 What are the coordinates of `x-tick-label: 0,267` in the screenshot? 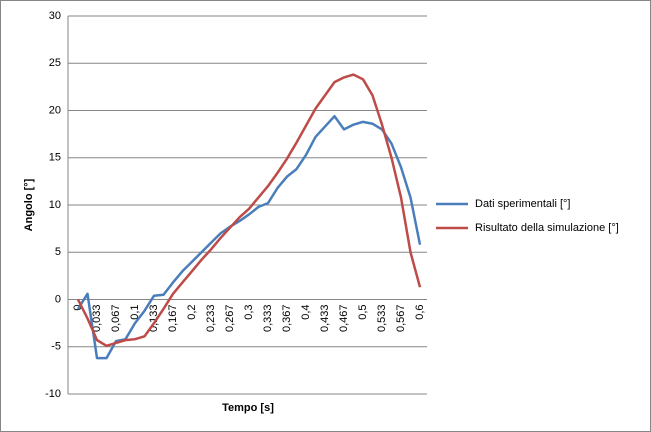 It's located at (230, 319).